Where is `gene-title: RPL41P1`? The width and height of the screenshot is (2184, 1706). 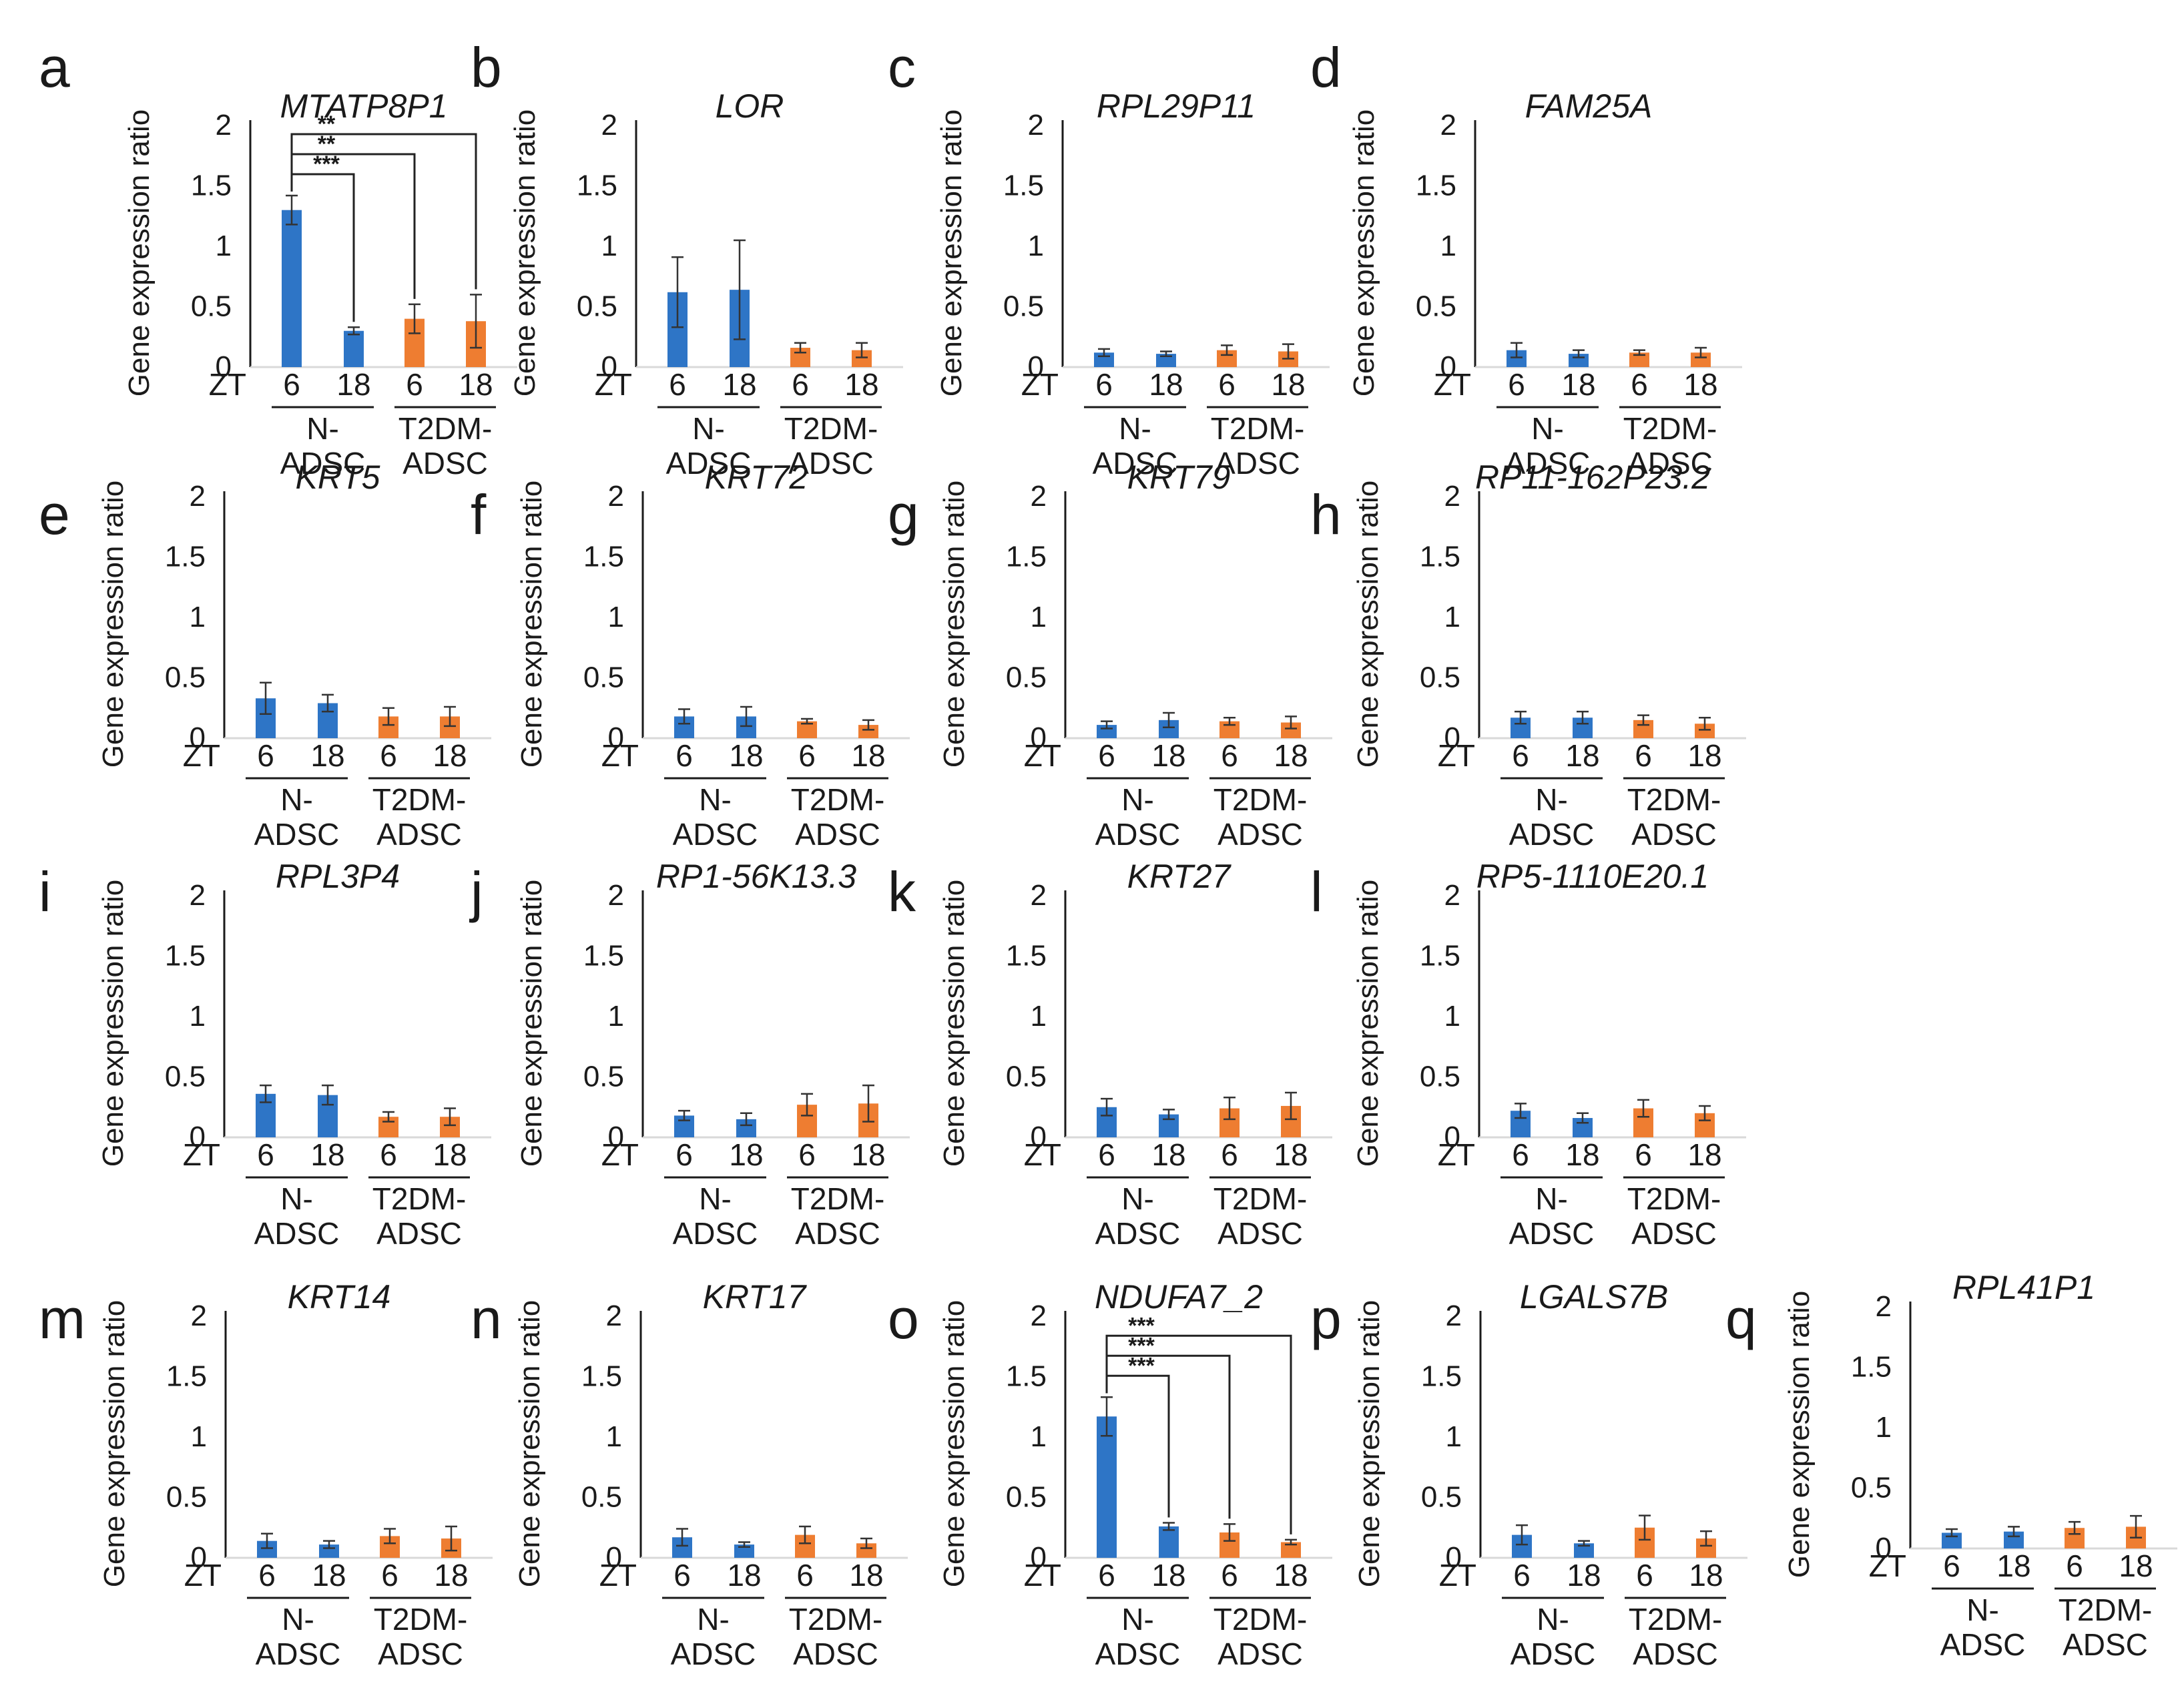
gene-title: RPL41P1 is located at coordinates (2023, 1287).